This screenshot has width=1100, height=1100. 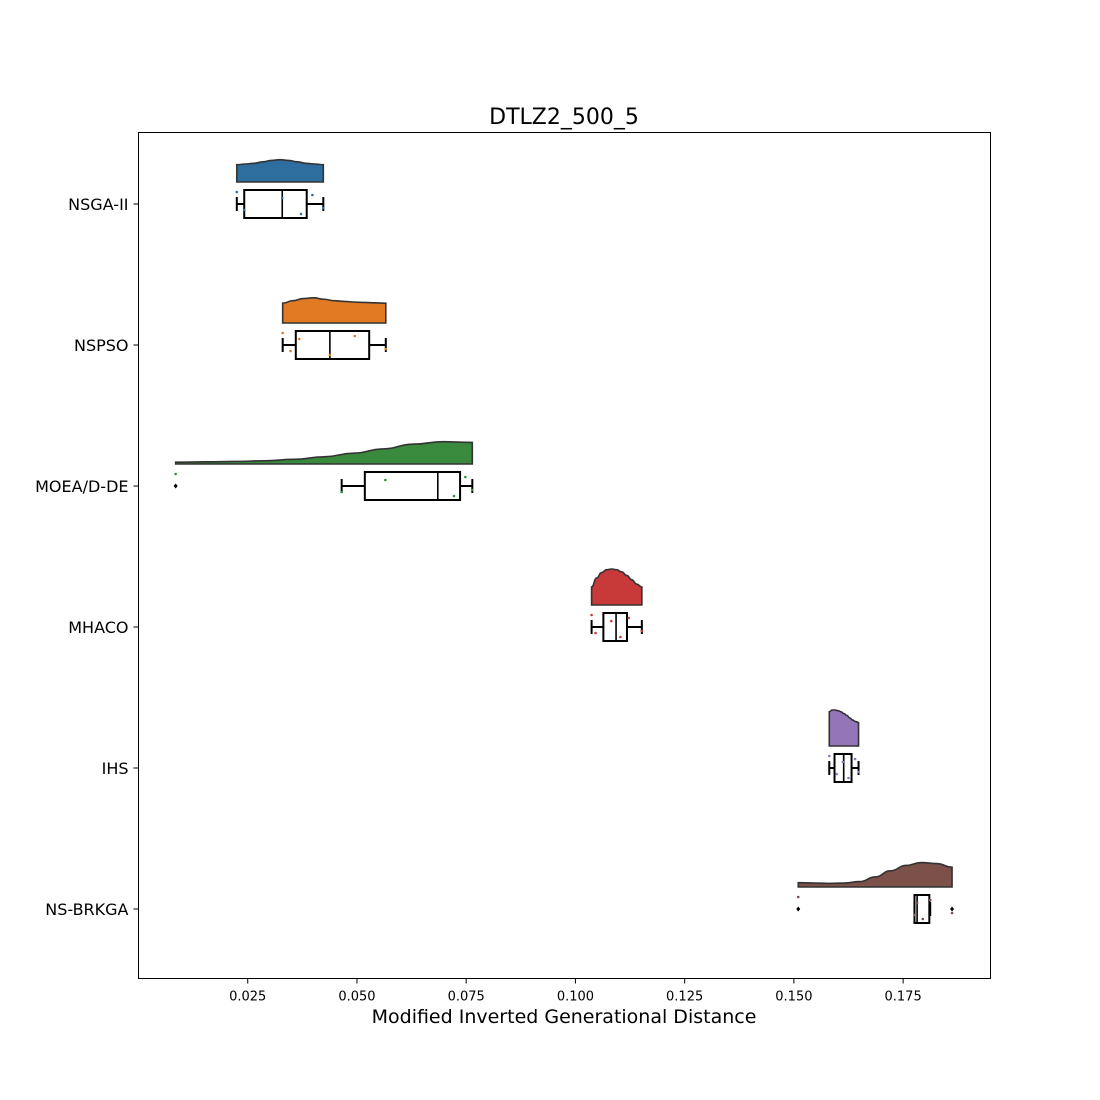 What do you see at coordinates (564, 117) in the screenshot?
I see `chart-title: DTLZ2_500_5` at bounding box center [564, 117].